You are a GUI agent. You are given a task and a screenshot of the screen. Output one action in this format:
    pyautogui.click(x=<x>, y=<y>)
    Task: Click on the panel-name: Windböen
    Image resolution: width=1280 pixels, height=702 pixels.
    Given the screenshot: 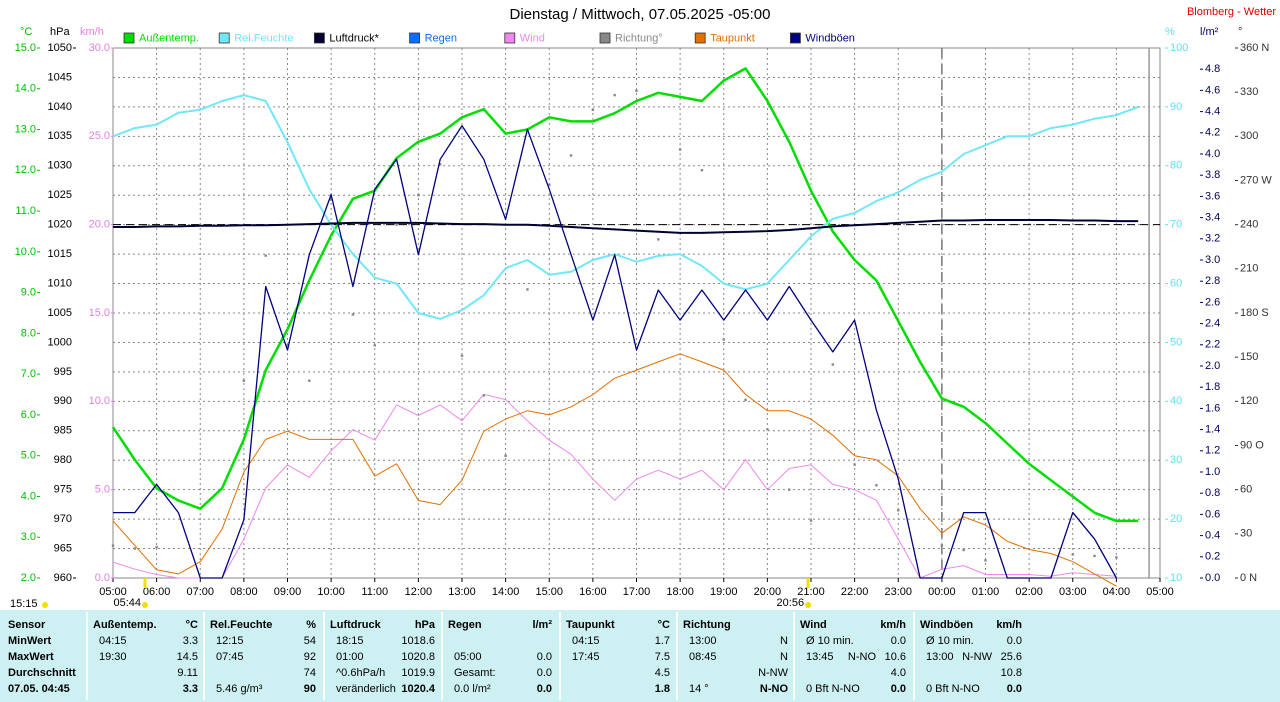 What is the action you would take?
    pyautogui.click(x=946, y=625)
    